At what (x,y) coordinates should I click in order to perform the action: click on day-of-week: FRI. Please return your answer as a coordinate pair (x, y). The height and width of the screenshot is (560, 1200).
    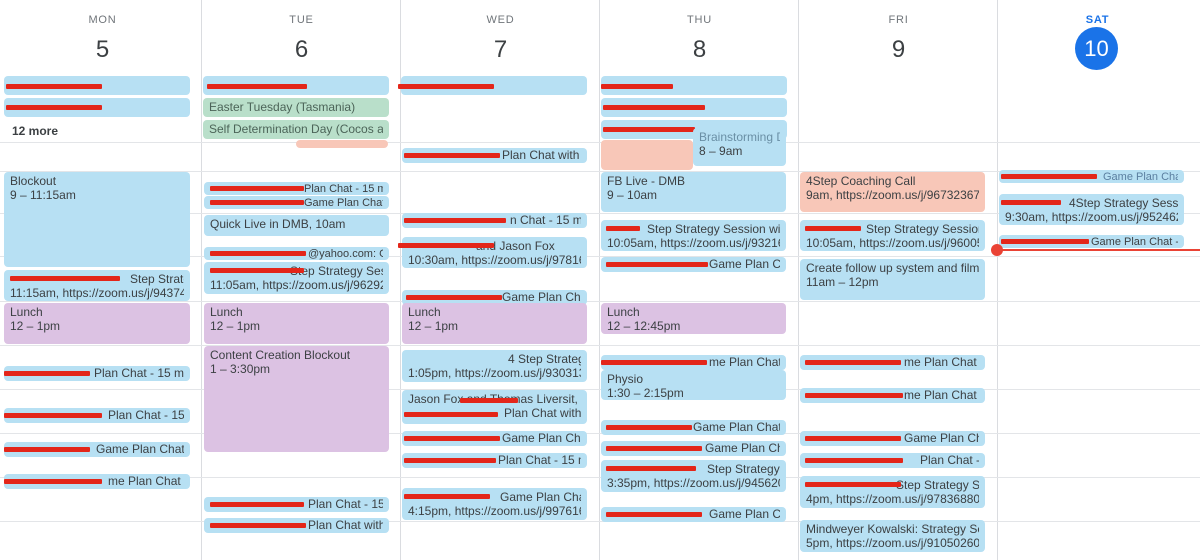
    Looking at the image, I should click on (898, 20).